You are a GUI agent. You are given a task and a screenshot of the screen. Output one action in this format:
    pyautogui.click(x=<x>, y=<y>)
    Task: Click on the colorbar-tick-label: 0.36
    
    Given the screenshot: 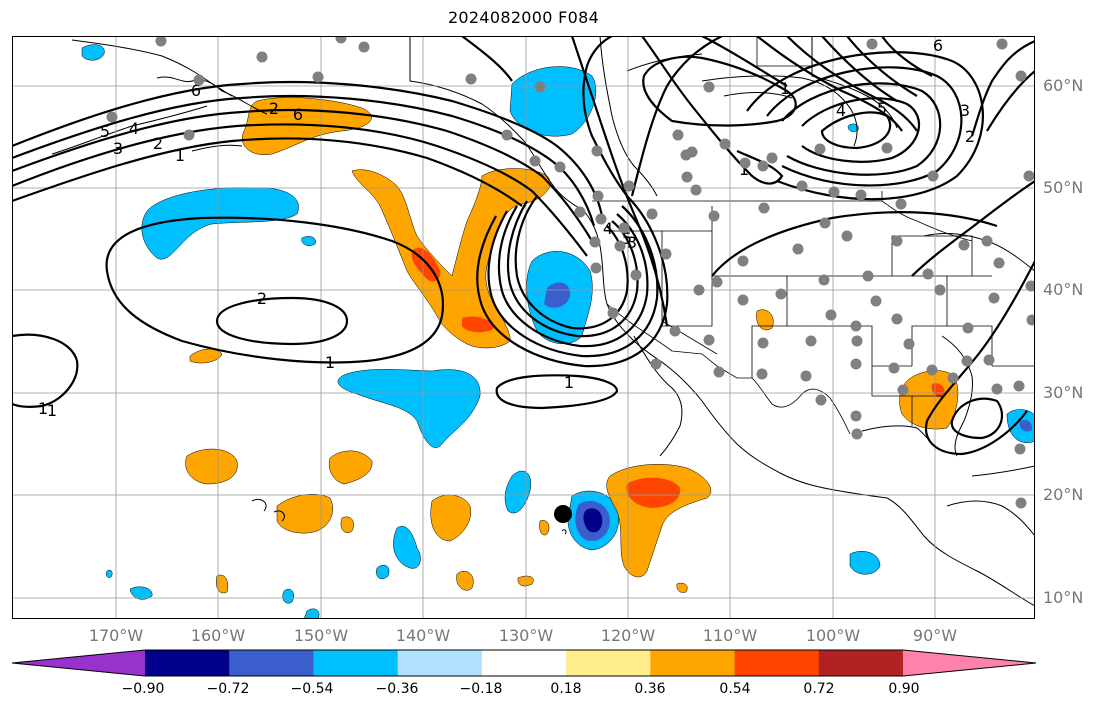 What is the action you would take?
    pyautogui.click(x=650, y=689)
    